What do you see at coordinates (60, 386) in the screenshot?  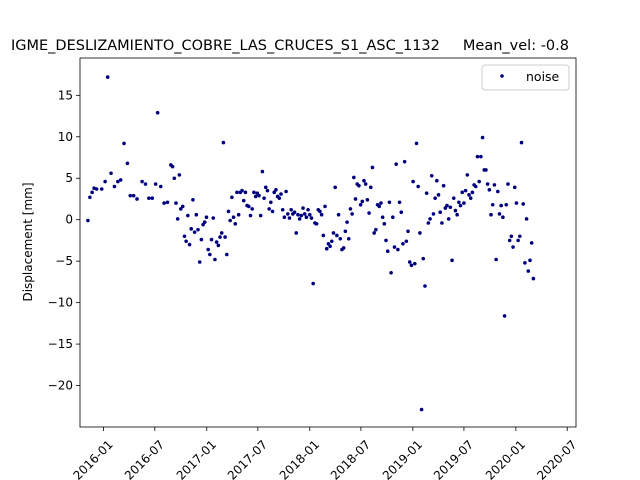 I see `y-tick-label: −20` at bounding box center [60, 386].